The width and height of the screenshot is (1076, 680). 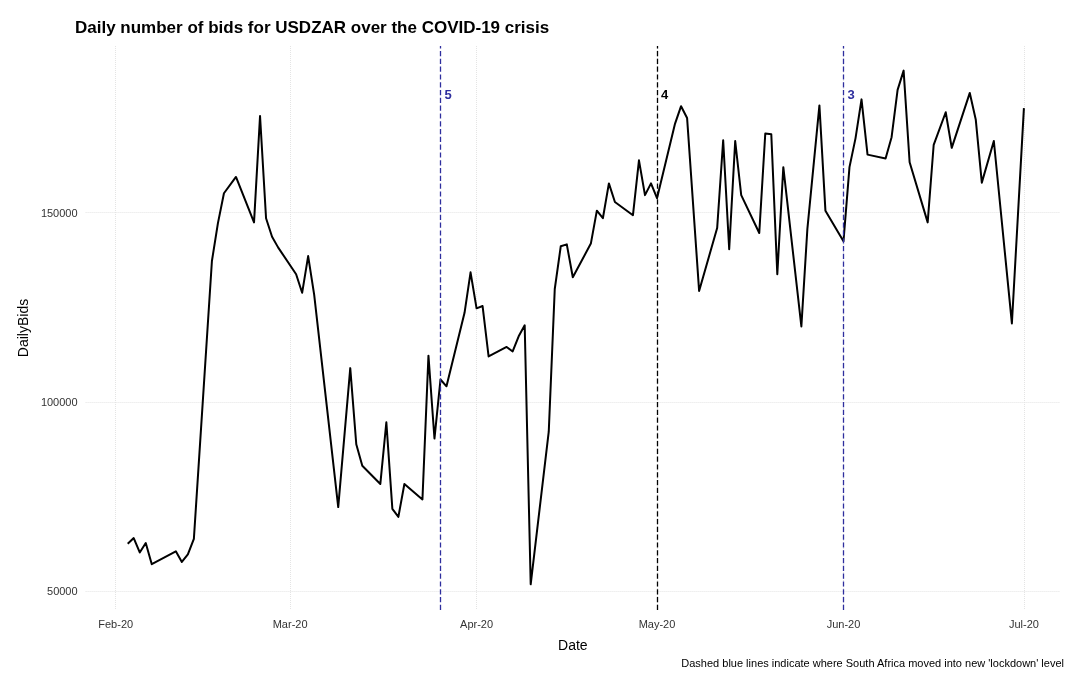 I want to click on ref-line-label: 4, so click(x=665, y=94).